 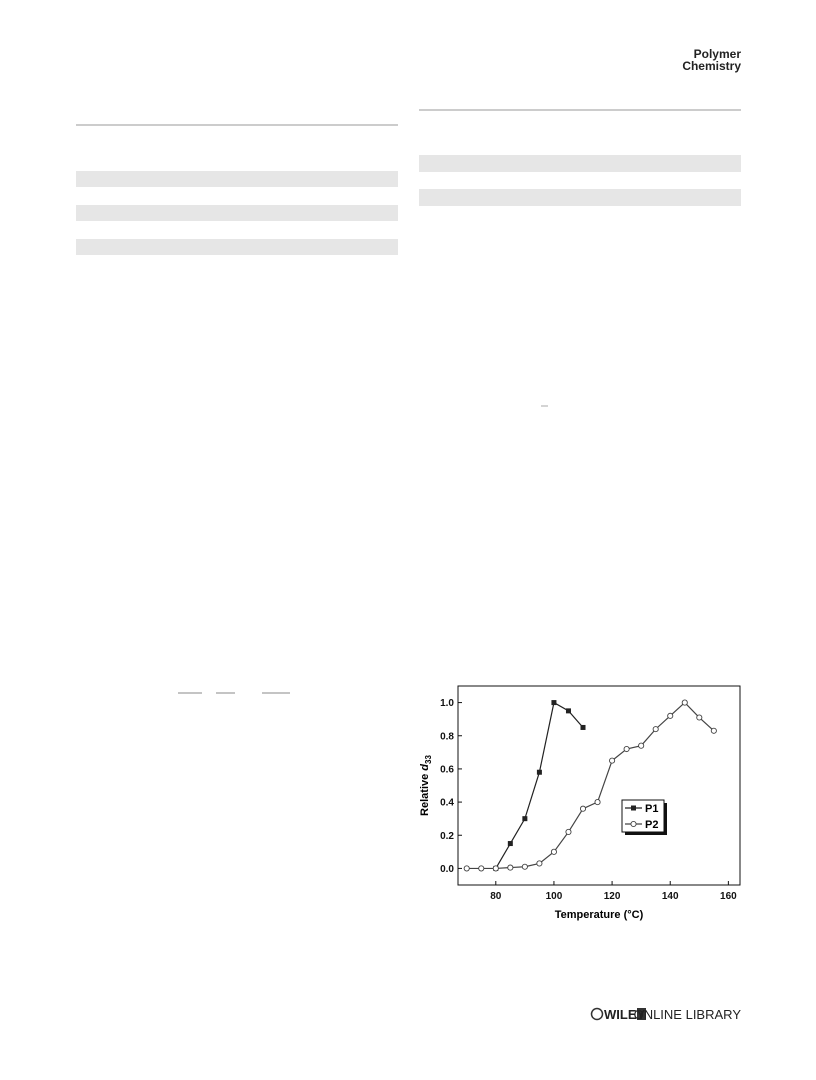 What do you see at coordinates (688, 1014) in the screenshot?
I see `library: ONLINE LIBRARY` at bounding box center [688, 1014].